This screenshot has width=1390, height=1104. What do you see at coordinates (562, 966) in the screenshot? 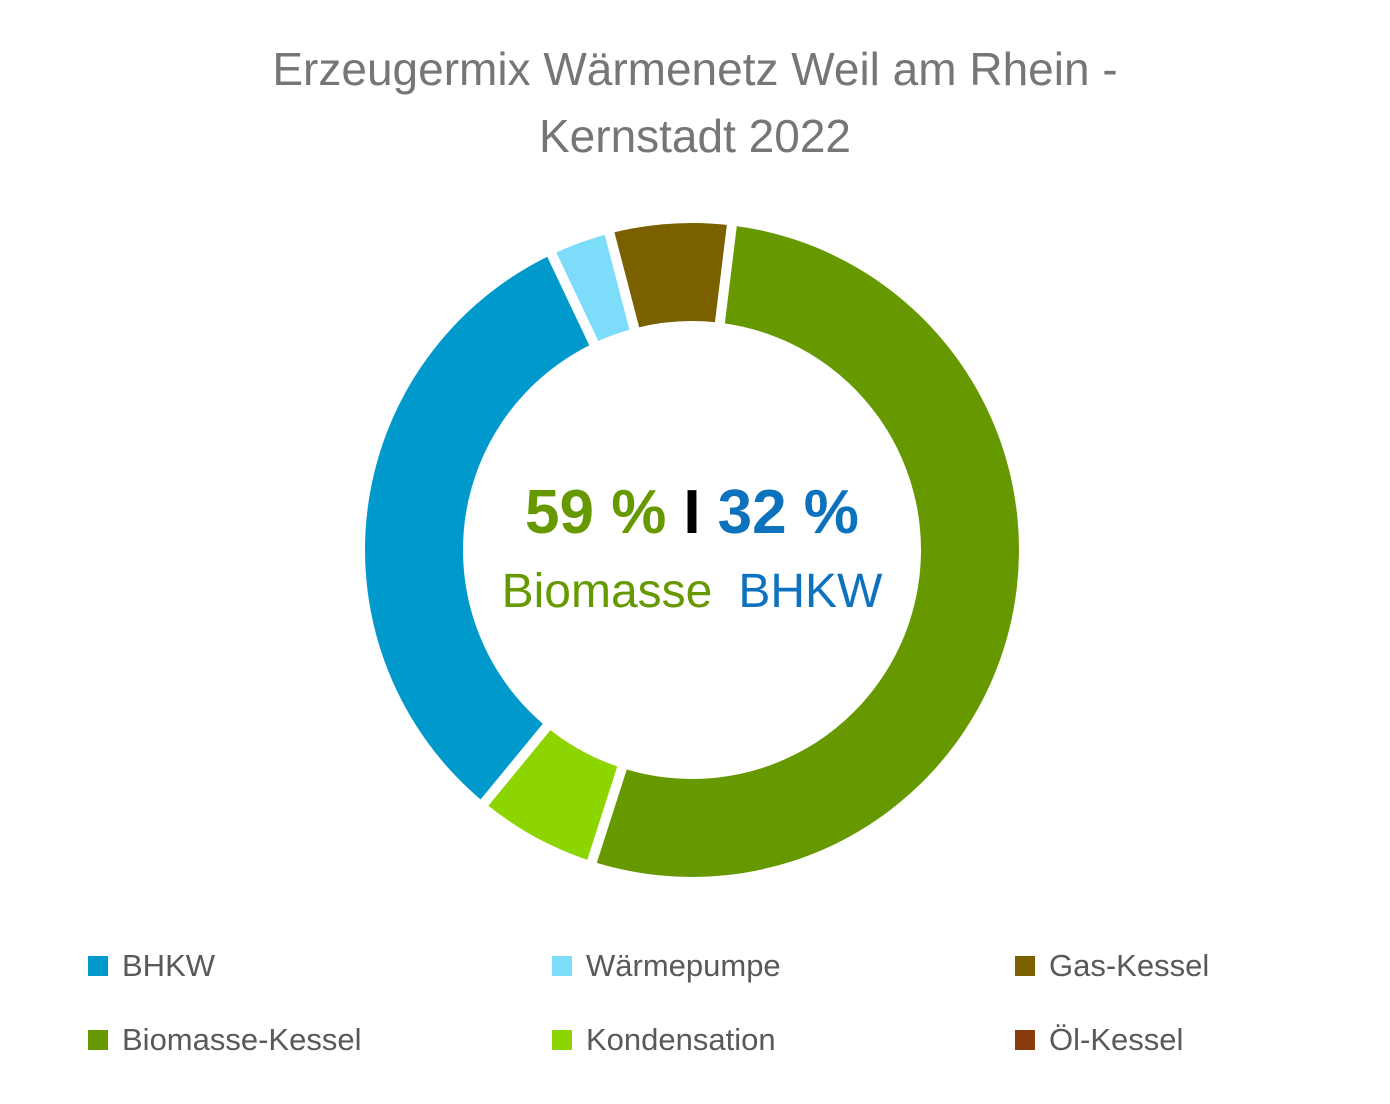
I see `legend-swatch-waermepumpe` at bounding box center [562, 966].